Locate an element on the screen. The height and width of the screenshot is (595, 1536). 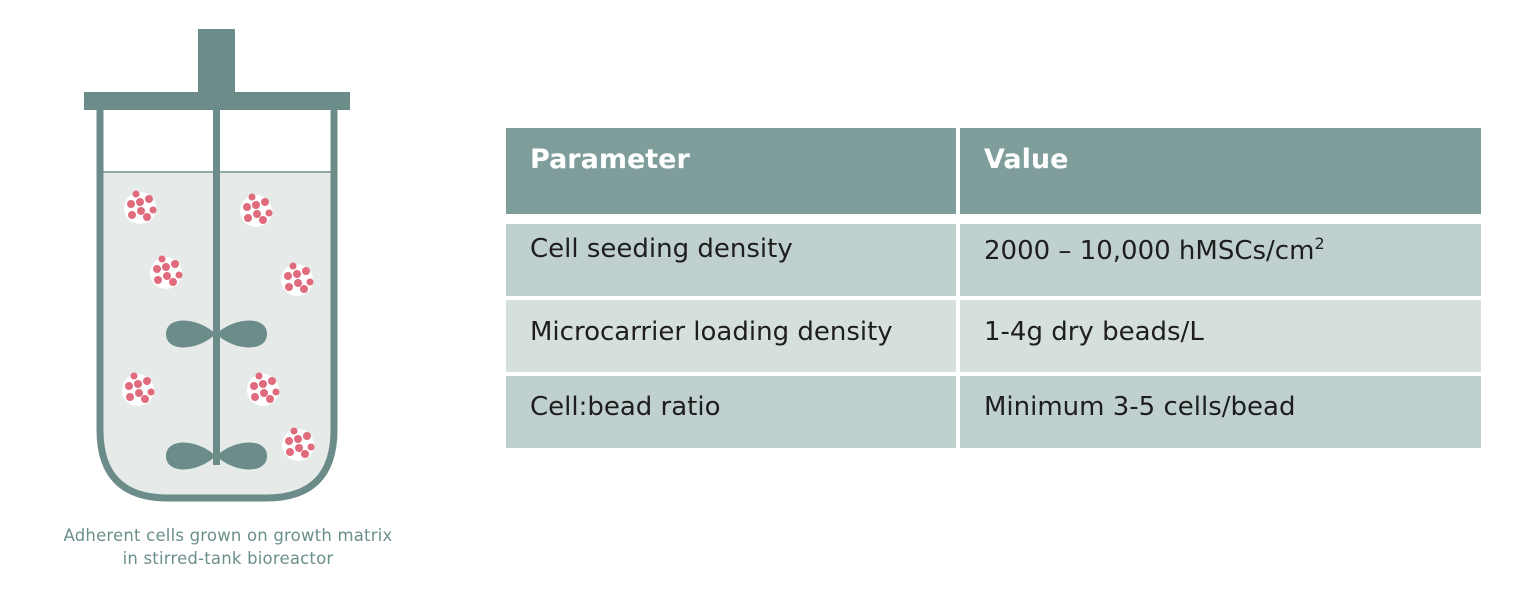
table-header-row: Parameter Value is located at coordinates (993, 171).